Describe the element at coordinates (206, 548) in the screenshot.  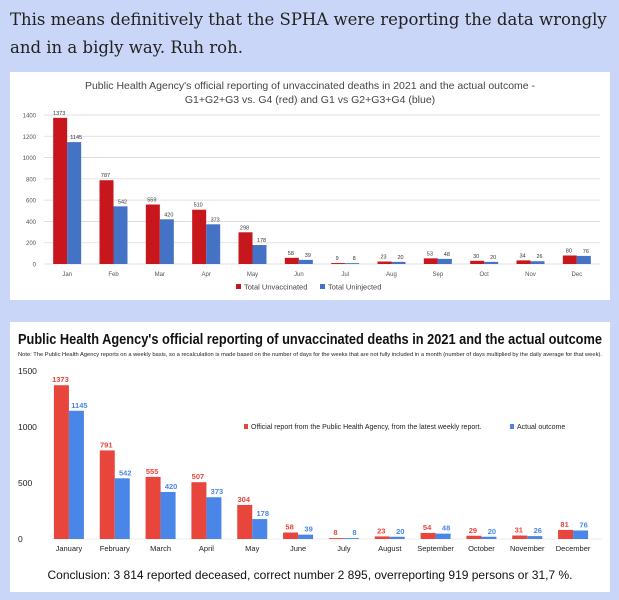
I see `chart-2-xtick-label: April` at that location.